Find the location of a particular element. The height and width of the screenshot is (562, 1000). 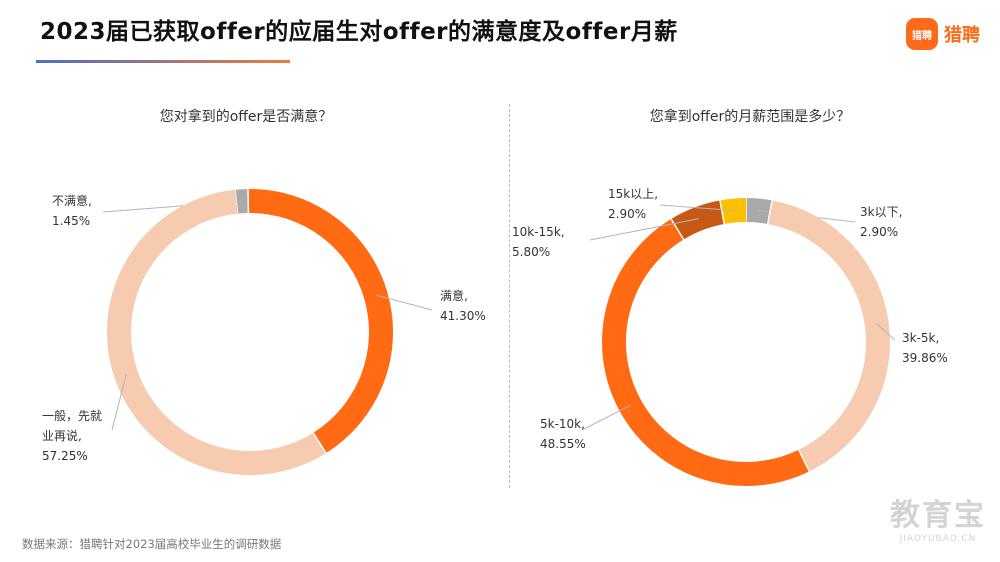

chart-2-title: 您拿到offer的月薪范围是多少？ is located at coordinates (750, 117).